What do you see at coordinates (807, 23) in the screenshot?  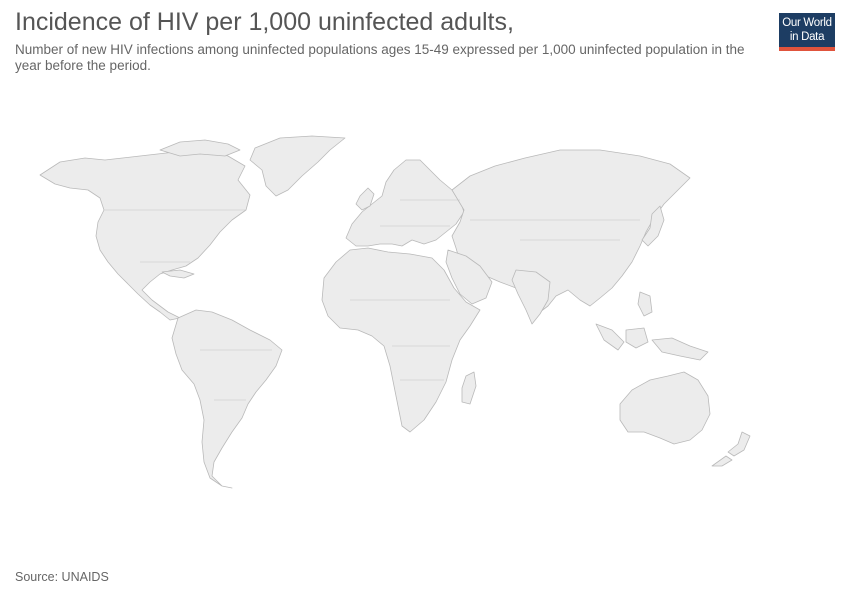 I see `logo-line-1: Our World` at bounding box center [807, 23].